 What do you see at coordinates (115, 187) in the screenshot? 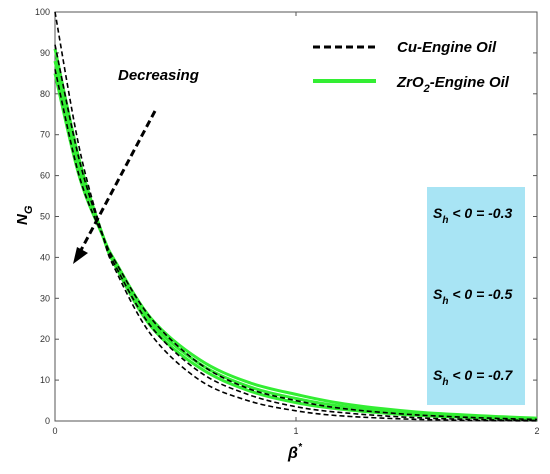
I see `decreasing-arrow` at bounding box center [115, 187].